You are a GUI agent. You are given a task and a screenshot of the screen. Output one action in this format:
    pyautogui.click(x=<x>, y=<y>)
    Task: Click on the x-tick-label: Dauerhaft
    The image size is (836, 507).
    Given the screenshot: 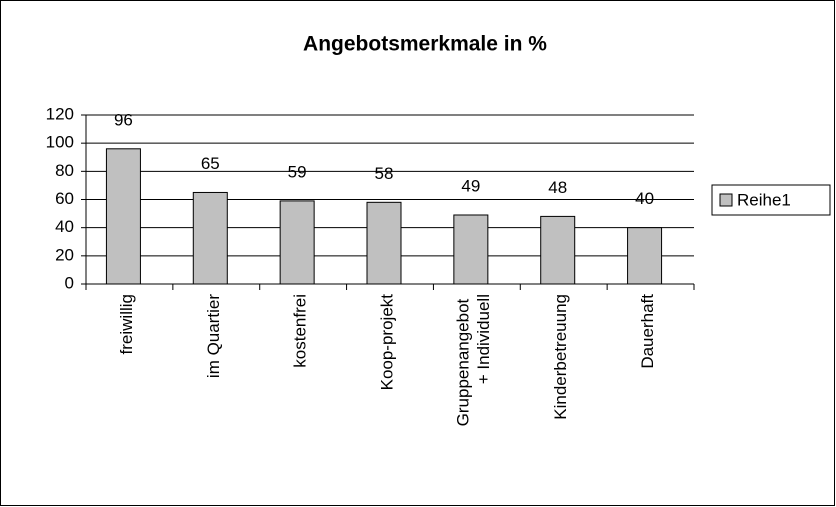 What is the action you would take?
    pyautogui.click(x=647, y=331)
    